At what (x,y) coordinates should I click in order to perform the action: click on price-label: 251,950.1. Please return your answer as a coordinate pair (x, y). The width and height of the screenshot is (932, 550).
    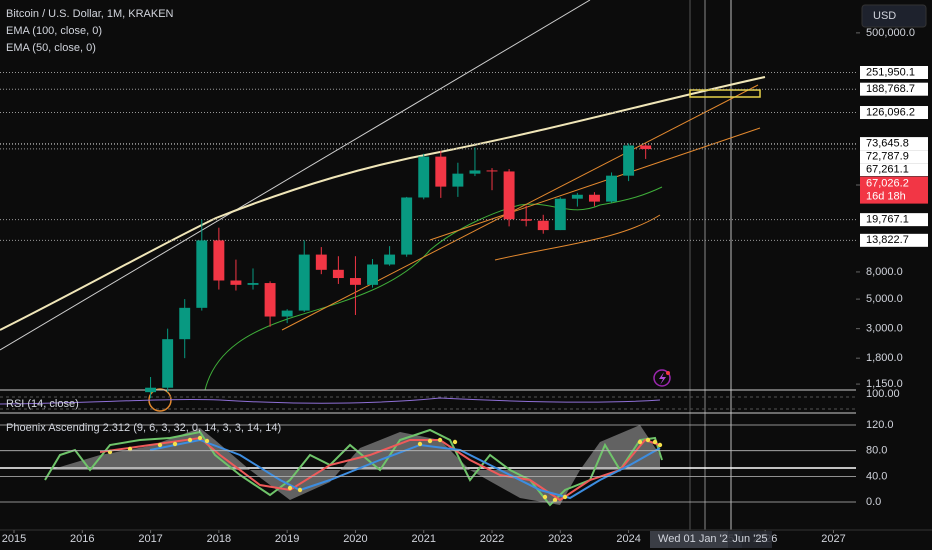
    Looking at the image, I should click on (890, 72).